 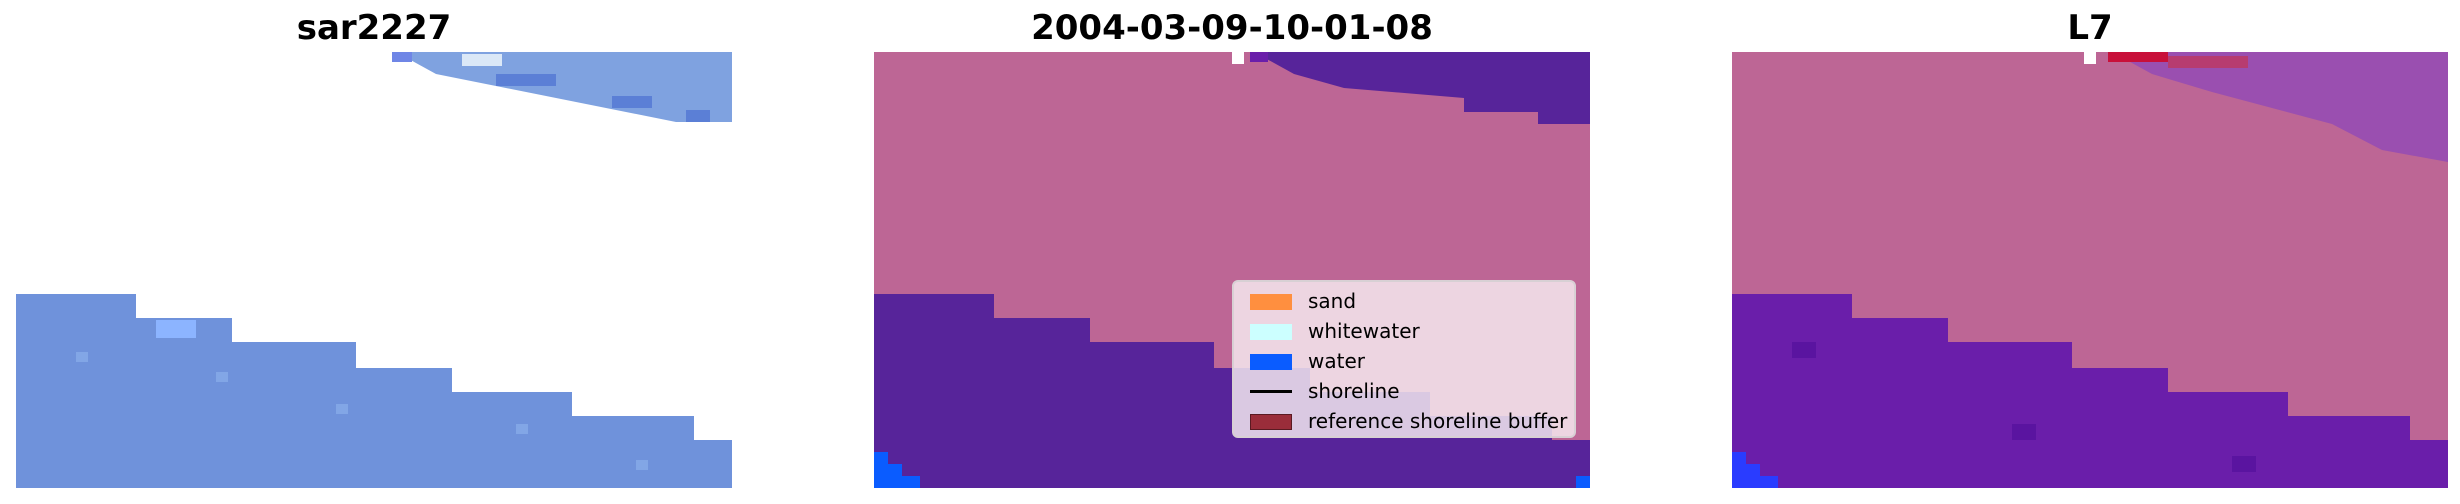 What do you see at coordinates (1354, 391) in the screenshot?
I see `legend-label-shoreline: shoreline` at bounding box center [1354, 391].